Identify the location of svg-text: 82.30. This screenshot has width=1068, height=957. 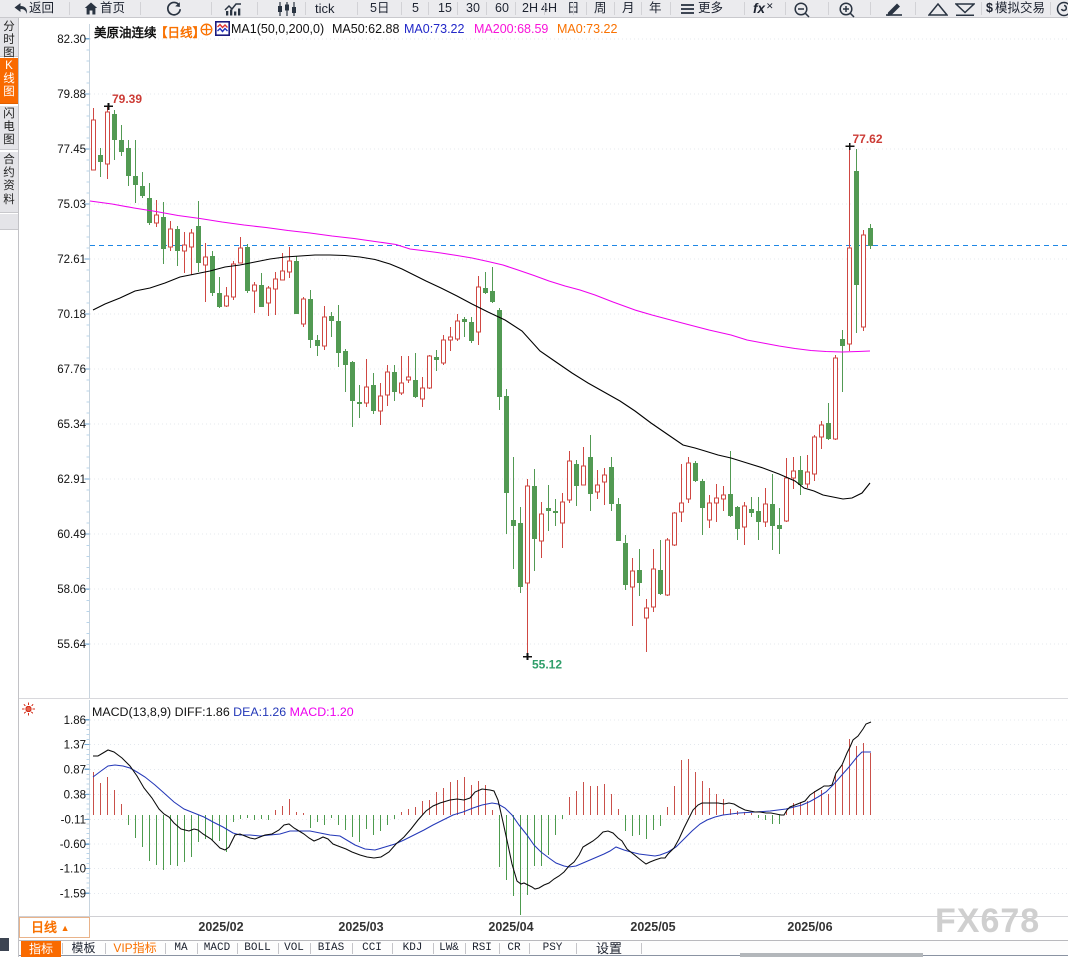
(71, 40).